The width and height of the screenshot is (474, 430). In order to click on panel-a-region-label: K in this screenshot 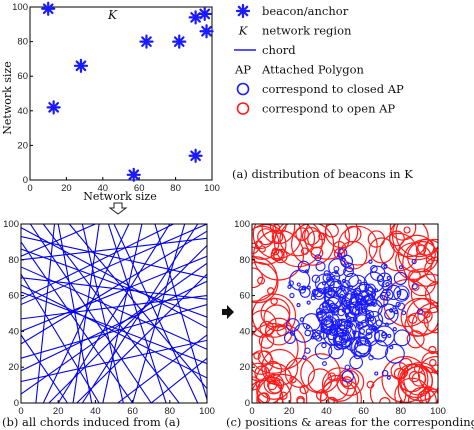, I will do `click(112, 15)`.